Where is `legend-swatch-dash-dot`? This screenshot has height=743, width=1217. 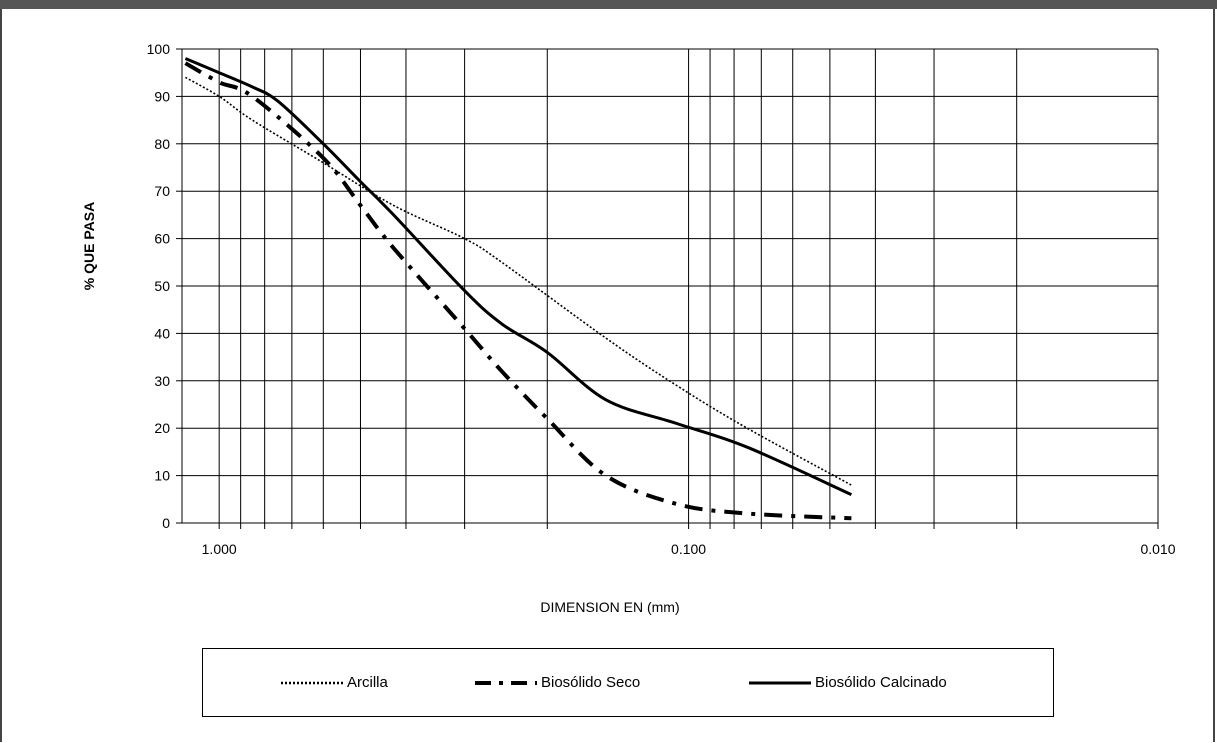
legend-swatch-dash-dot is located at coordinates (506, 682).